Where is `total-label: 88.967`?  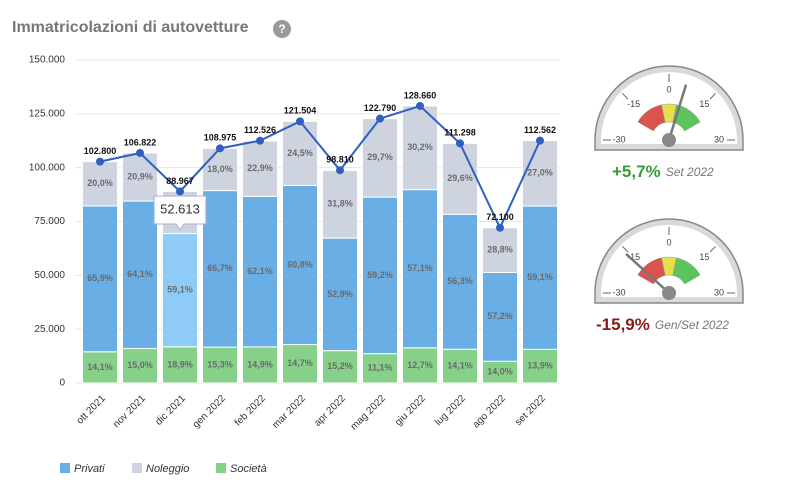 total-label: 88.967 is located at coordinates (180, 181).